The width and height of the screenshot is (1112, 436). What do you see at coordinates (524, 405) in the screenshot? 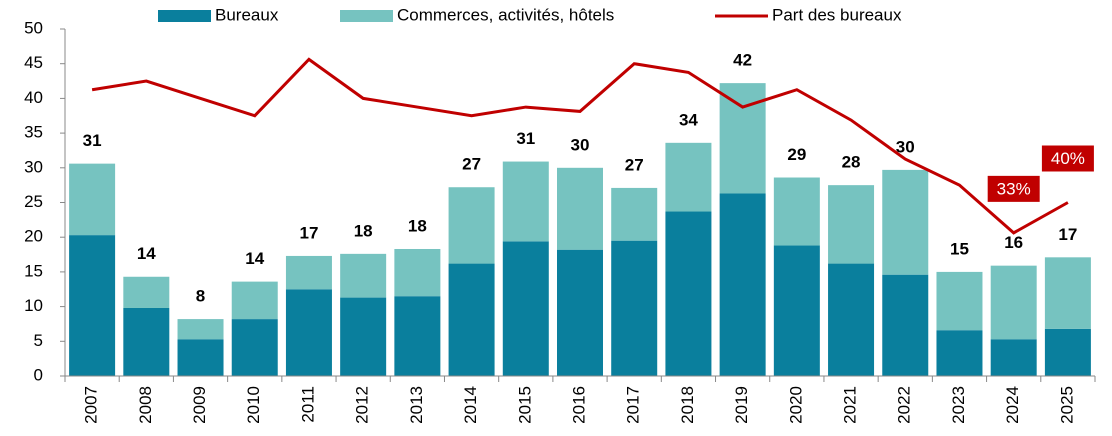
I see `x-tick-label: 2015` at bounding box center [524, 405].